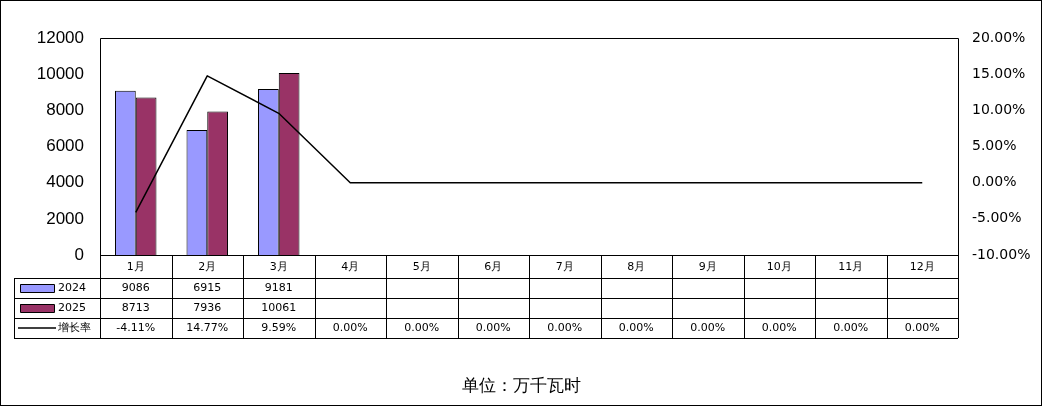 The width and height of the screenshot is (1042, 406). I want to click on y2-tick-label: 10.00%, so click(999, 108).